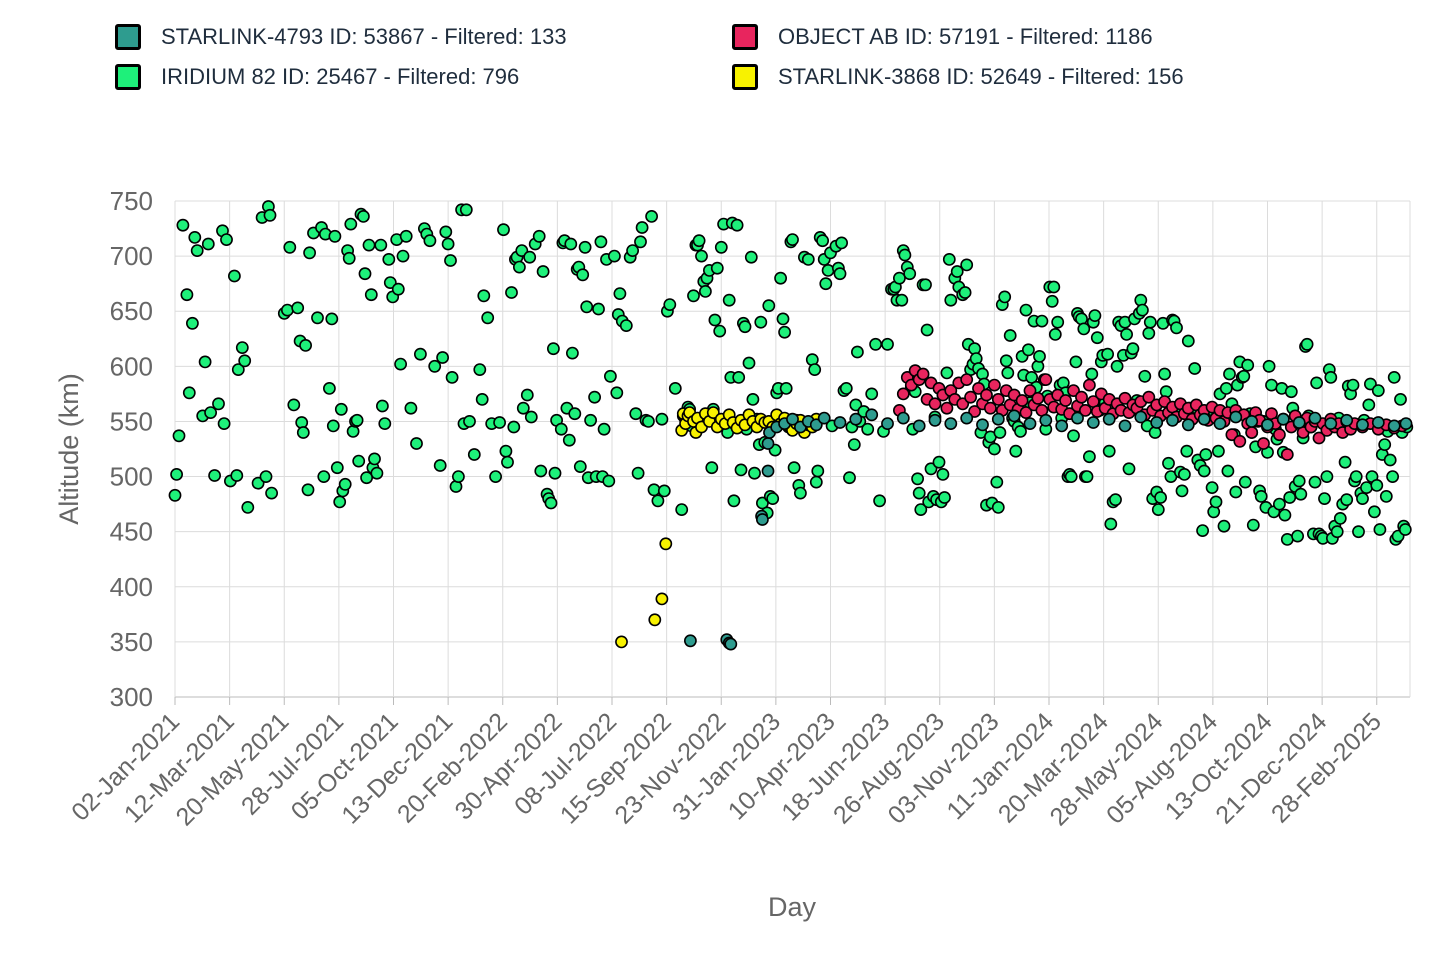 The width and height of the screenshot is (1456, 956). Describe the element at coordinates (745, 77) in the screenshot. I see `legend-swatch` at that location.